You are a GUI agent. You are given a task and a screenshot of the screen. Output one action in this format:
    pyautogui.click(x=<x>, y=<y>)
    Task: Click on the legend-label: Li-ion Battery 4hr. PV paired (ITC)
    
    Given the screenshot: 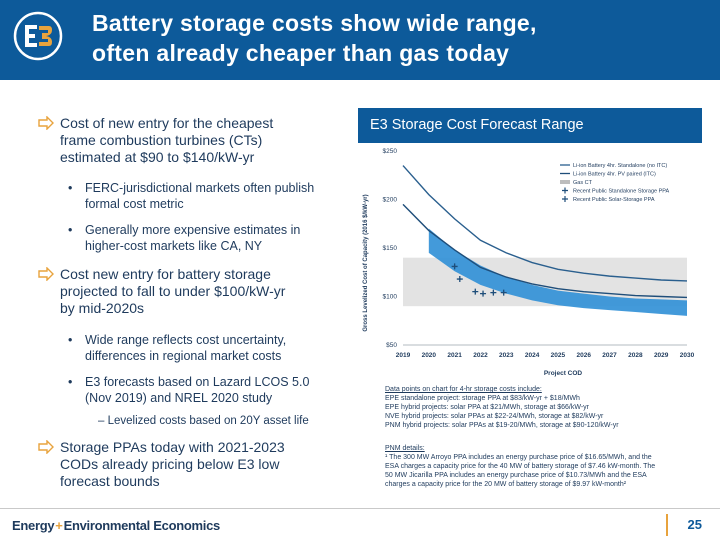 What is the action you would take?
    pyautogui.click(x=614, y=175)
    